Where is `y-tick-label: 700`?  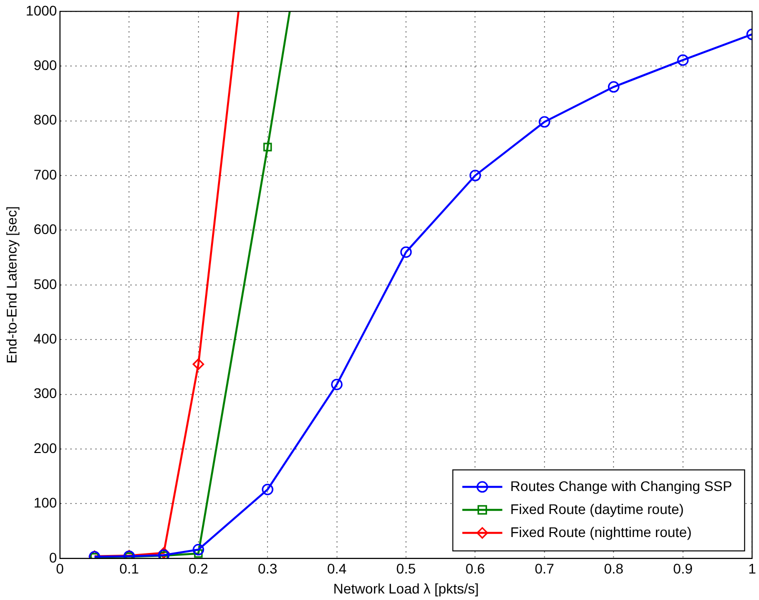 y-tick-label: 700 is located at coordinates (46, 174).